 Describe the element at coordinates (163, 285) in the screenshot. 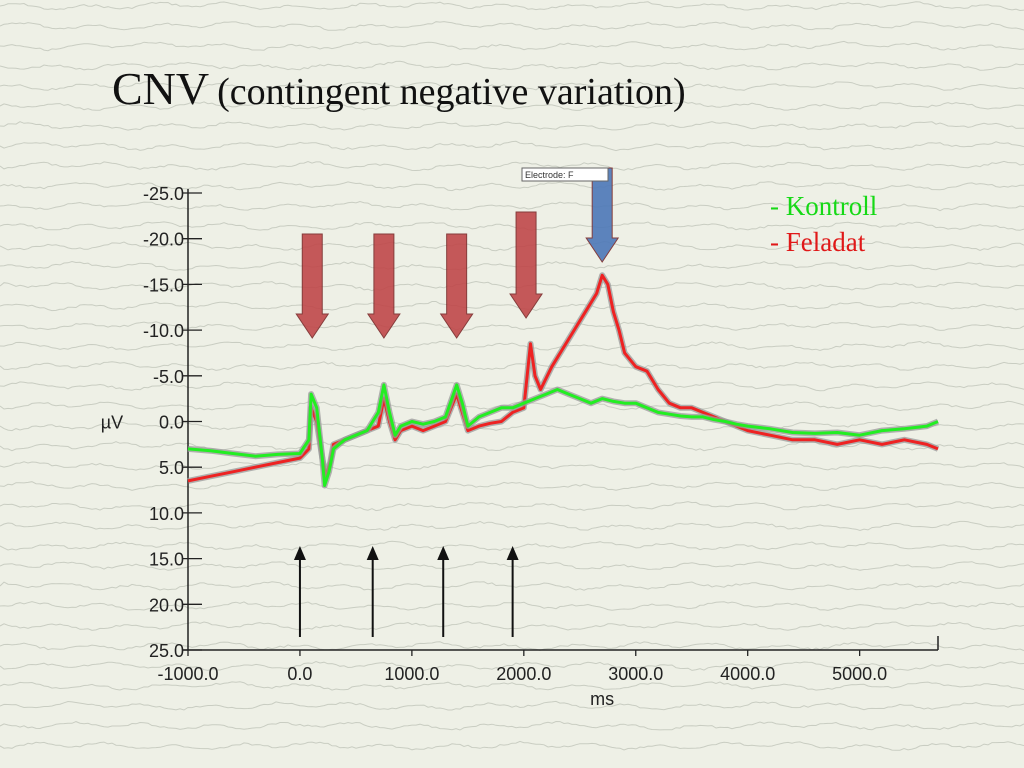

I see `y-tick-label: -15.0` at that location.